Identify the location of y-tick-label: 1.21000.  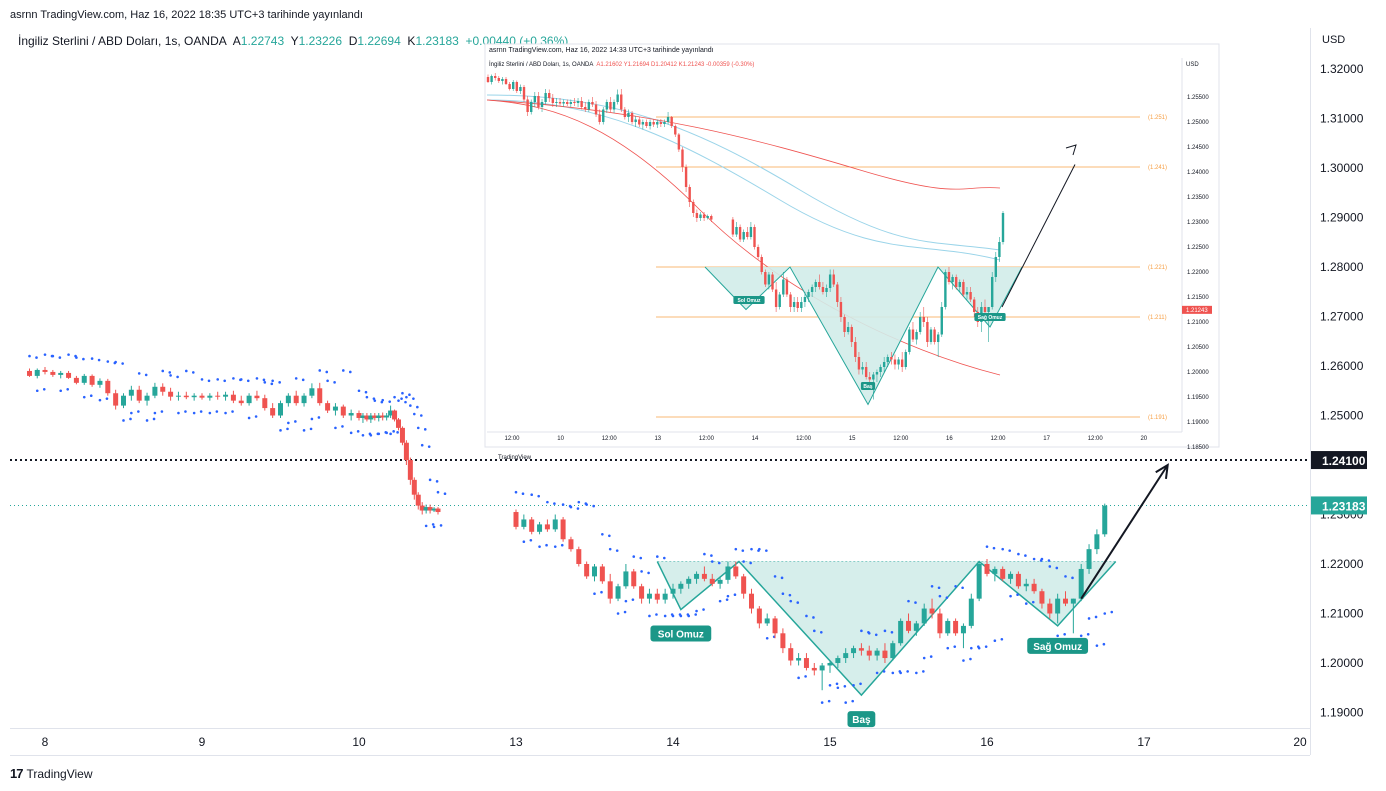
(1342, 614).